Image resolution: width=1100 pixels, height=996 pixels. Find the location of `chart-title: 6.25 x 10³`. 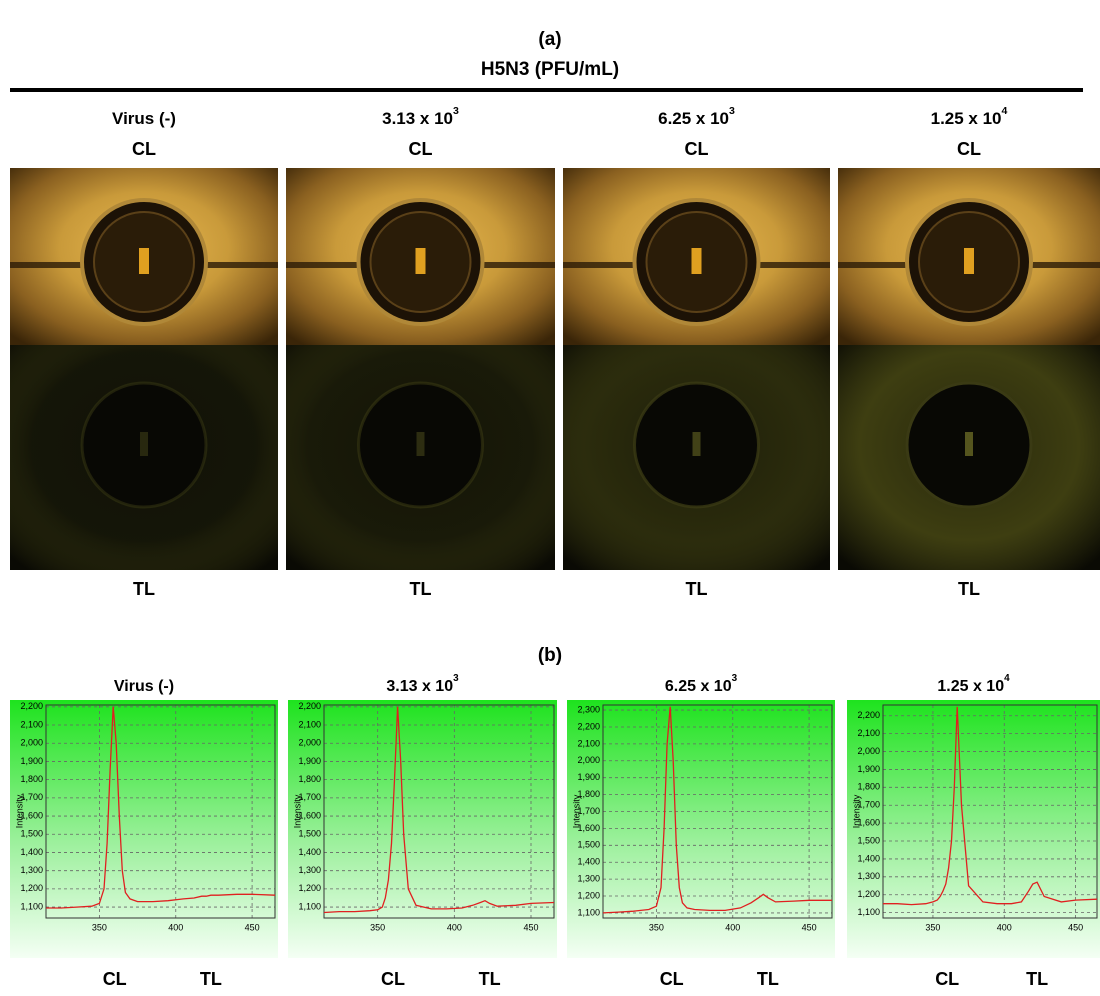

chart-title: 6.25 x 10³ is located at coordinates (701, 684).